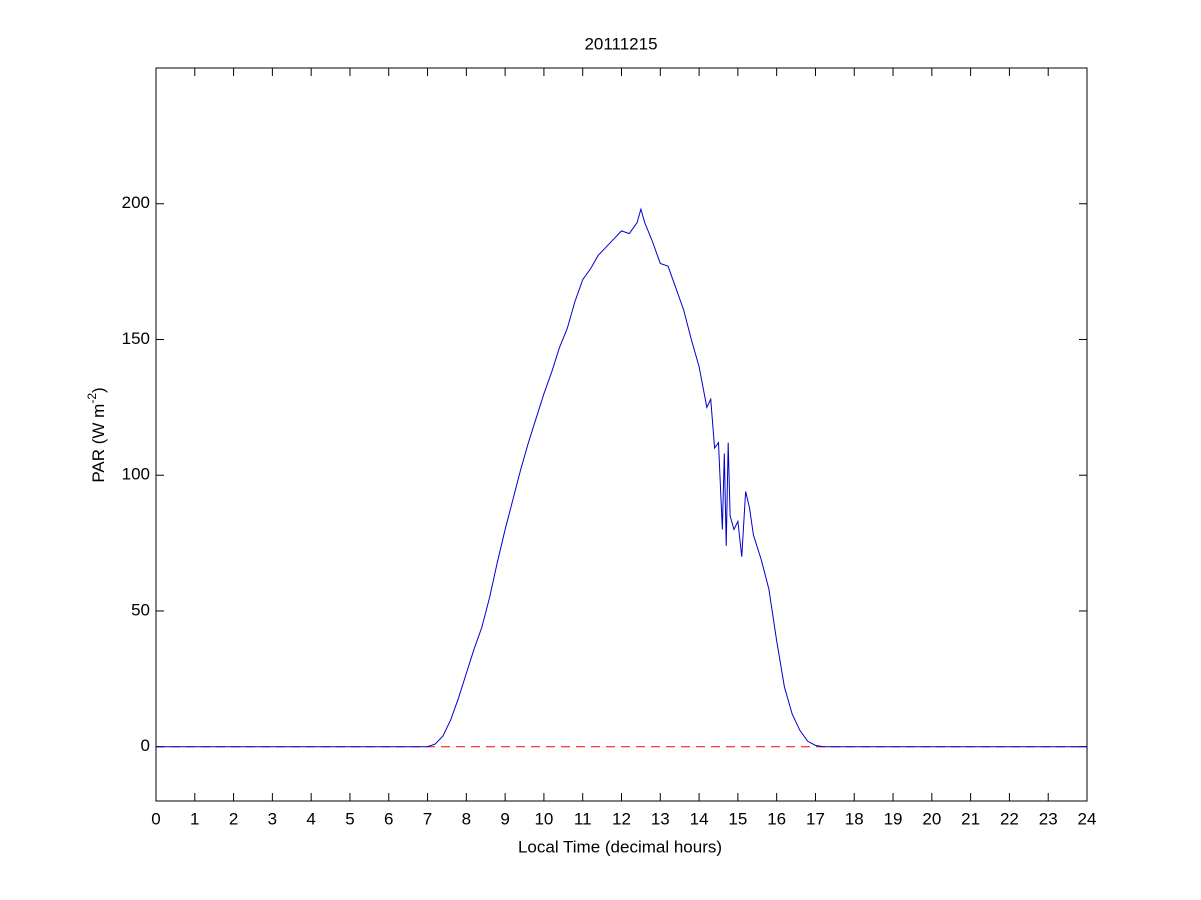 Image resolution: width=1201 pixels, height=900 pixels. I want to click on x-tick-label: 15, so click(737, 818).